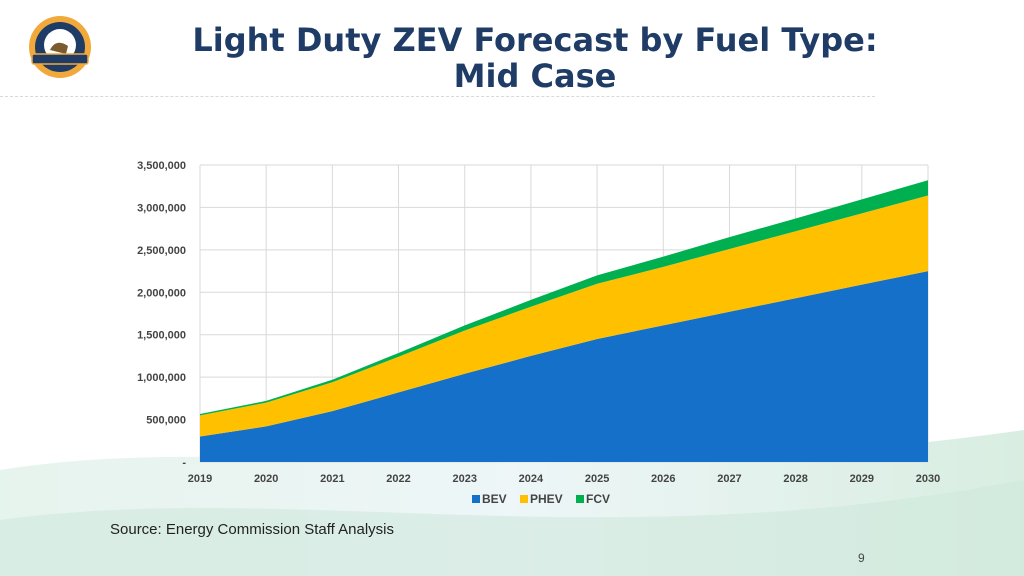  I want to click on x-tick-label: 2019, so click(200, 479).